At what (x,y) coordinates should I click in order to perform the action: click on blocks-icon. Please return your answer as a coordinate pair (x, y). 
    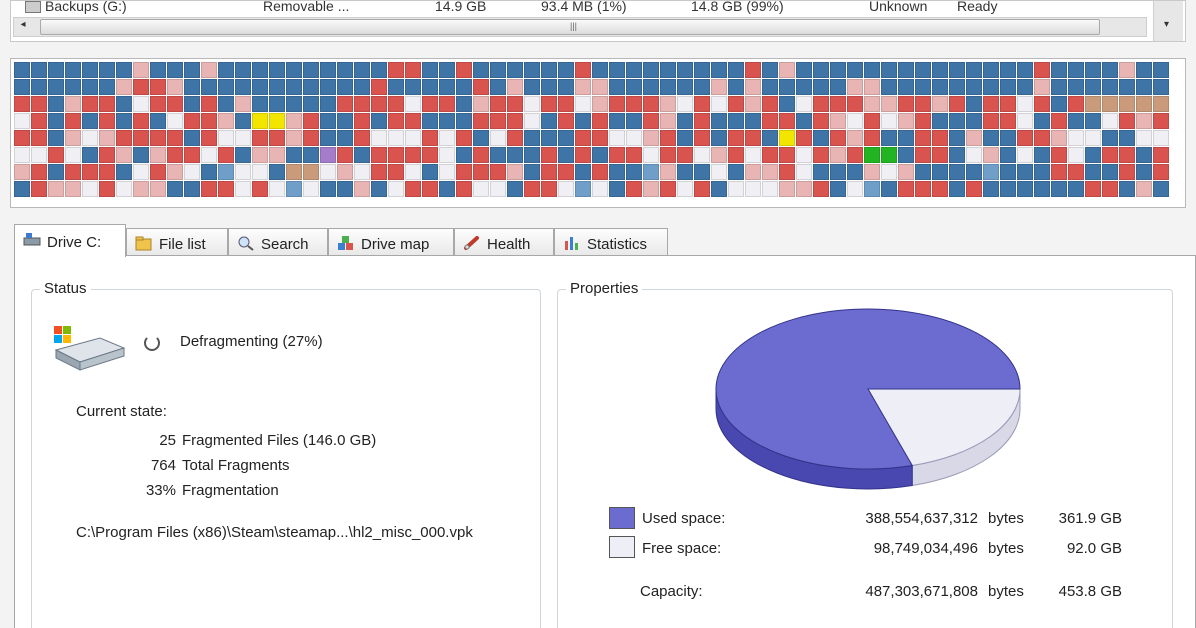
    Looking at the image, I should click on (345, 243).